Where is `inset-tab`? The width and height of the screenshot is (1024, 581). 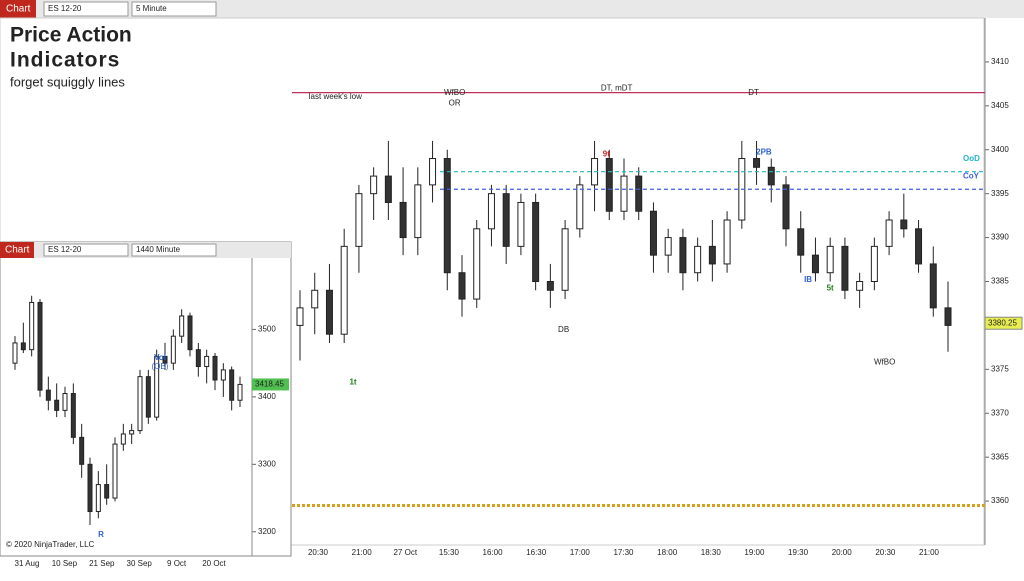 inset-tab is located at coordinates (17, 250).